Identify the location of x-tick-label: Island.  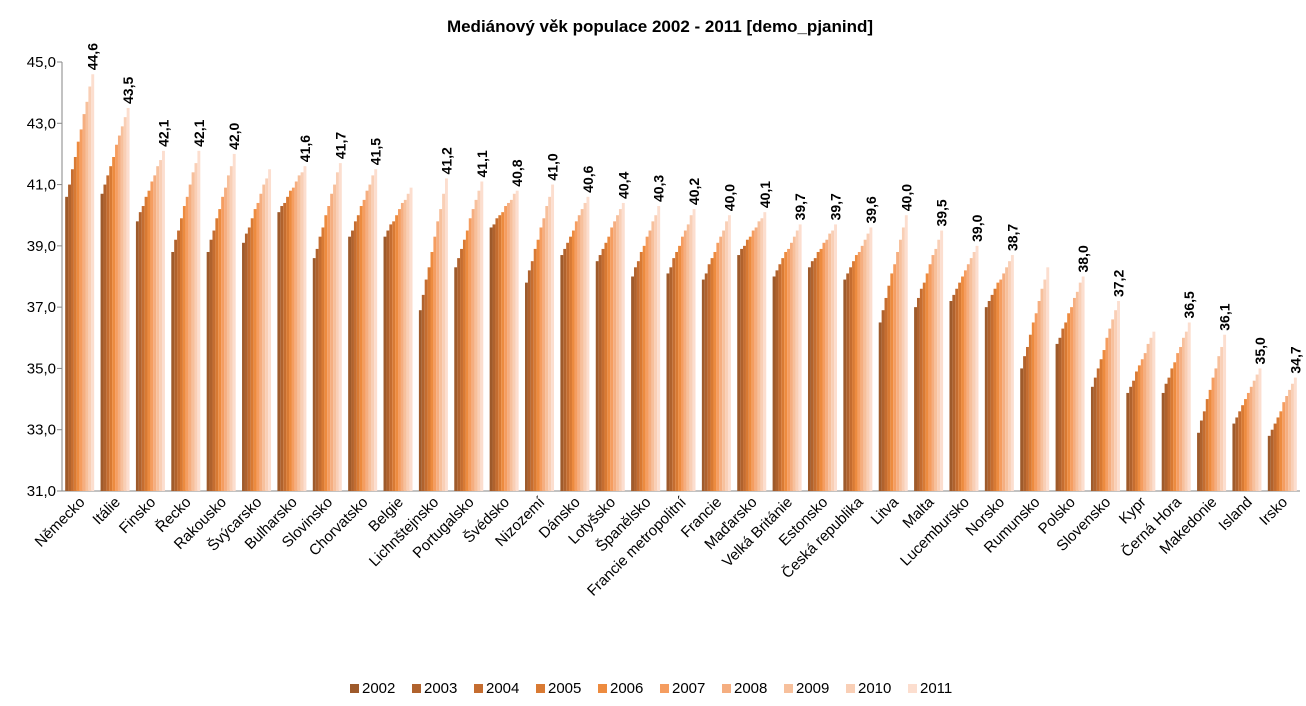
(1235, 514).